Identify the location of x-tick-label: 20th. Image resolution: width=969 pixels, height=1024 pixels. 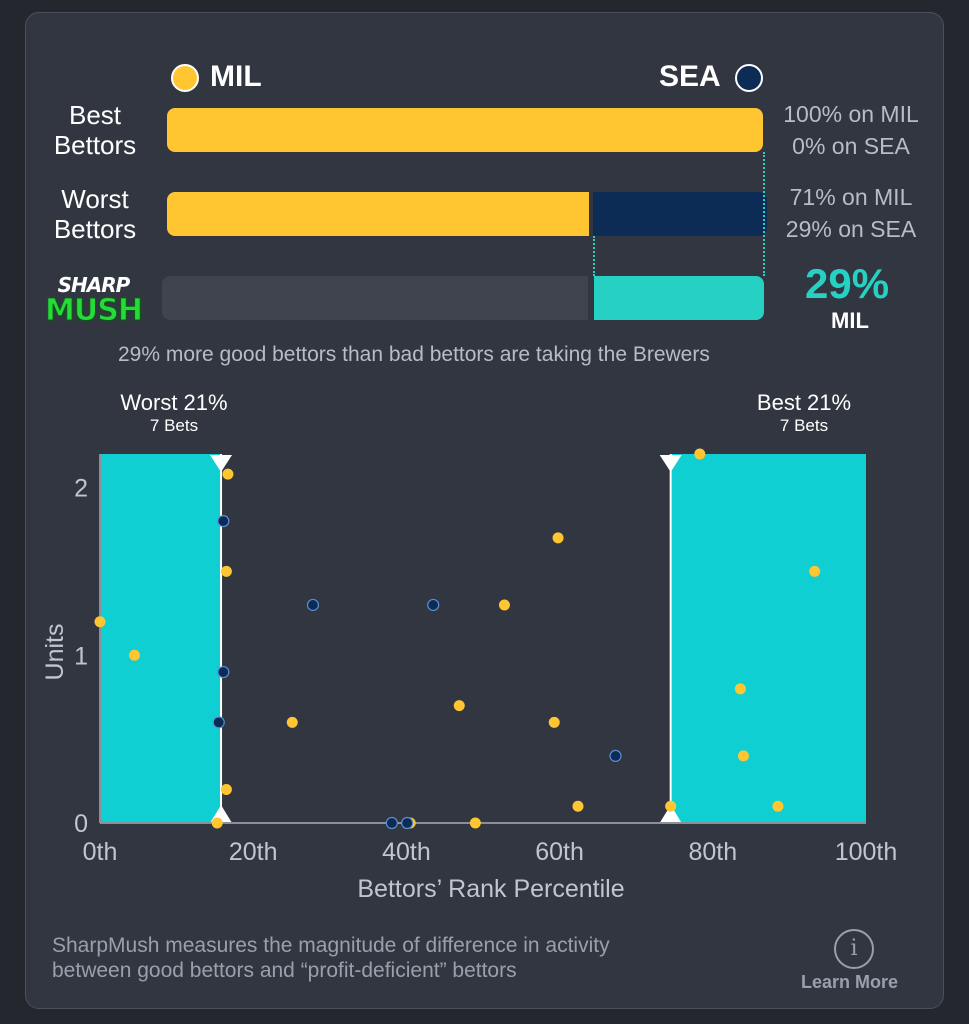
(253, 852).